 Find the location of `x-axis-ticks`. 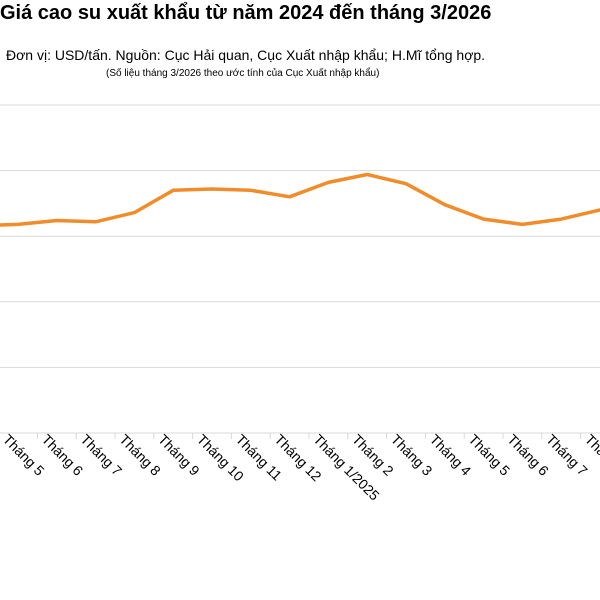

x-axis-ticks is located at coordinates (309, 436).